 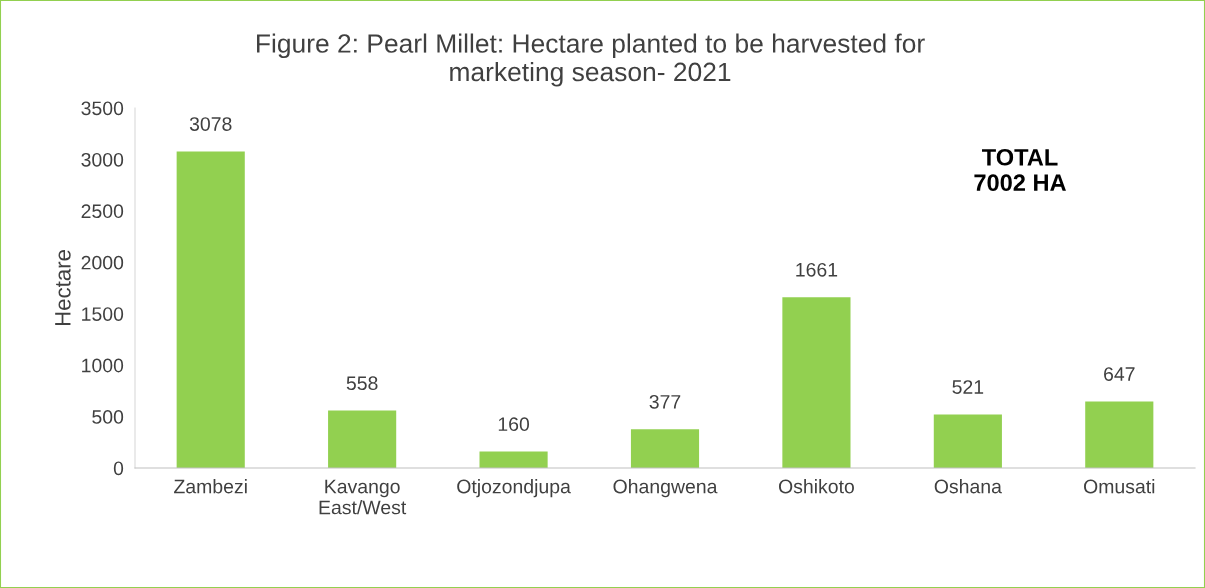 What do you see at coordinates (514, 424) in the screenshot?
I see `data-label: 160` at bounding box center [514, 424].